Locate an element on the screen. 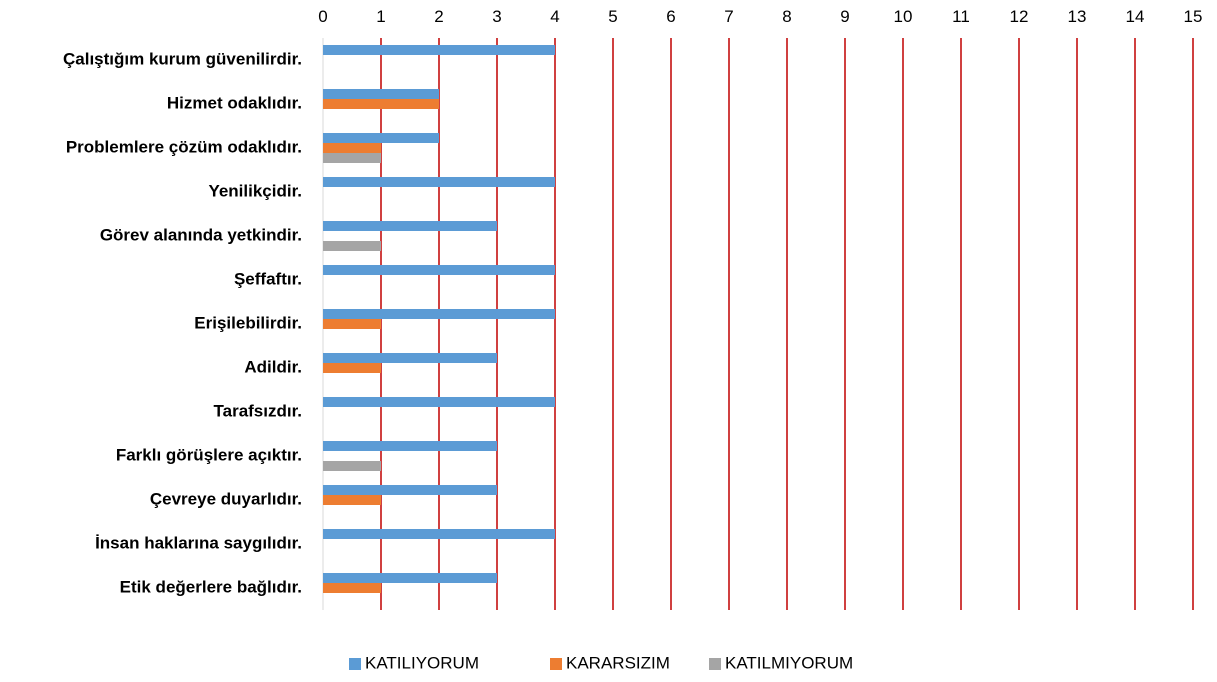 The height and width of the screenshot is (682, 1217). category-label: Etik değerlere bağlıdır. is located at coordinates (211, 586).